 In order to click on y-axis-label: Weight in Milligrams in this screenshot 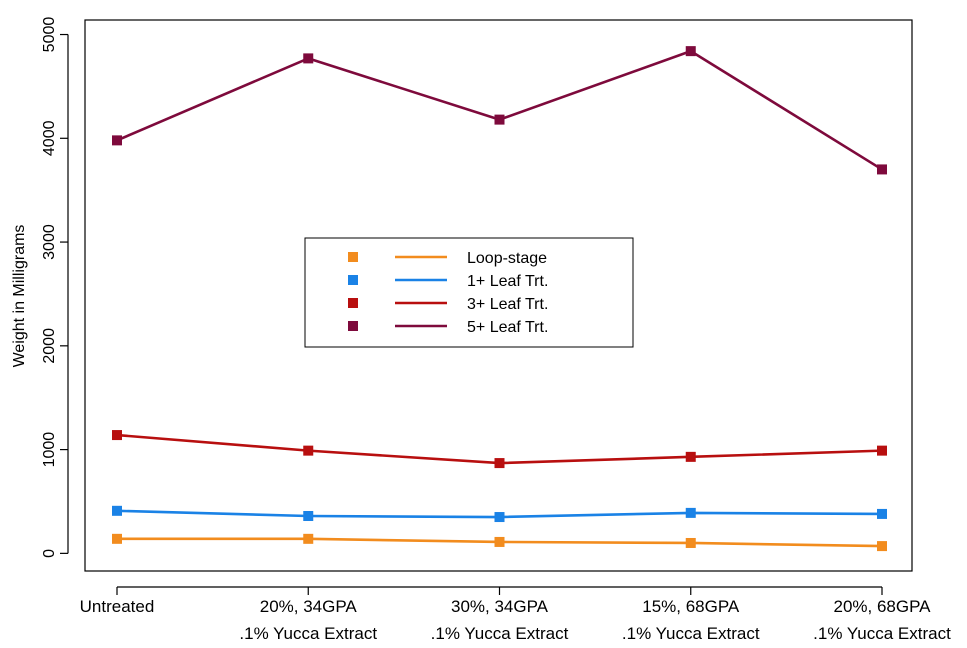, I will do `click(19, 296)`.